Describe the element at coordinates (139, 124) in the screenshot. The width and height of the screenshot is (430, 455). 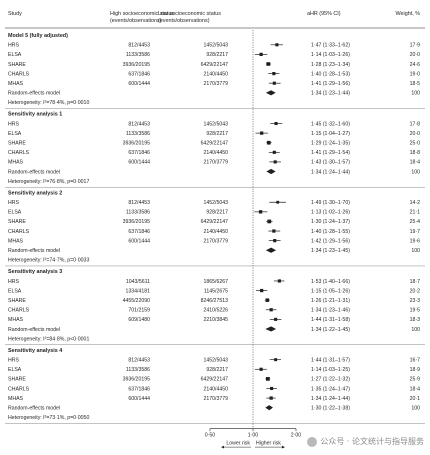
I see `high-ses-events: 812/4453` at that location.